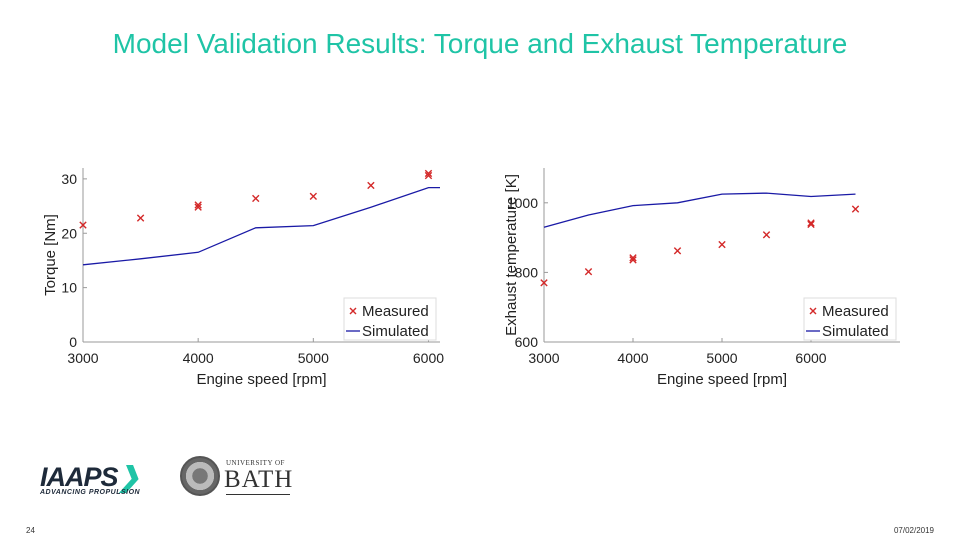 This screenshot has height=540, width=960. Describe the element at coordinates (522, 203) in the screenshot. I see `y-tick-label: 1000` at that location.